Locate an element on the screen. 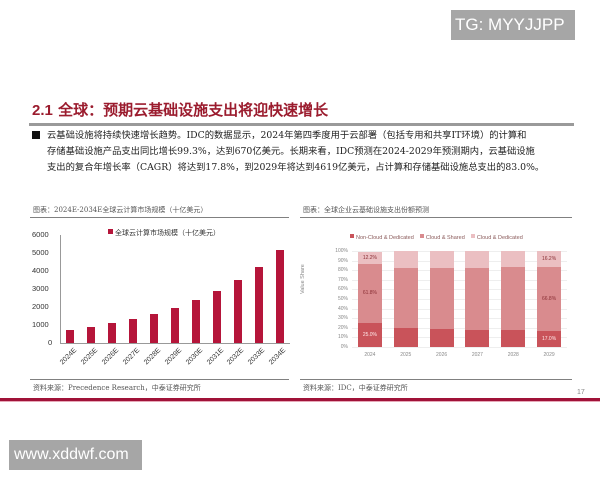  bar-2034E is located at coordinates (279, 296).